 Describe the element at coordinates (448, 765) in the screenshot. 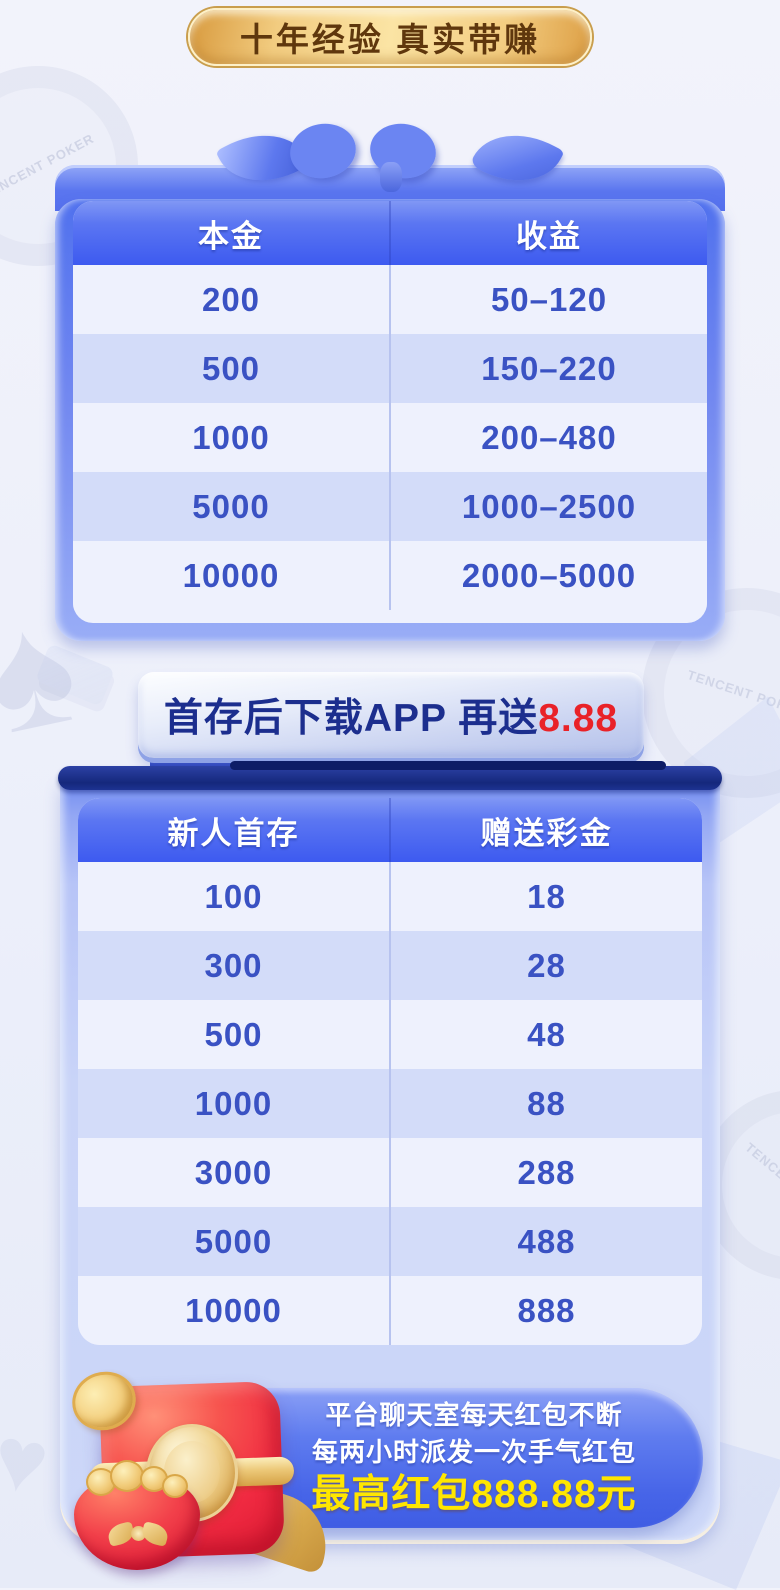

I see `money-box-slot` at that location.